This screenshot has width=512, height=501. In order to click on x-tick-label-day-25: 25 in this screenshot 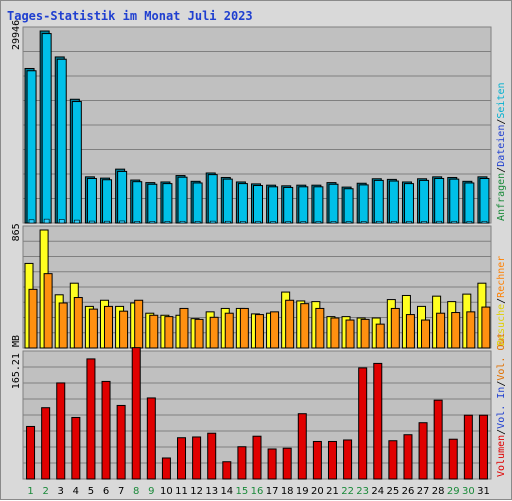, I will do `click(393, 491)`.